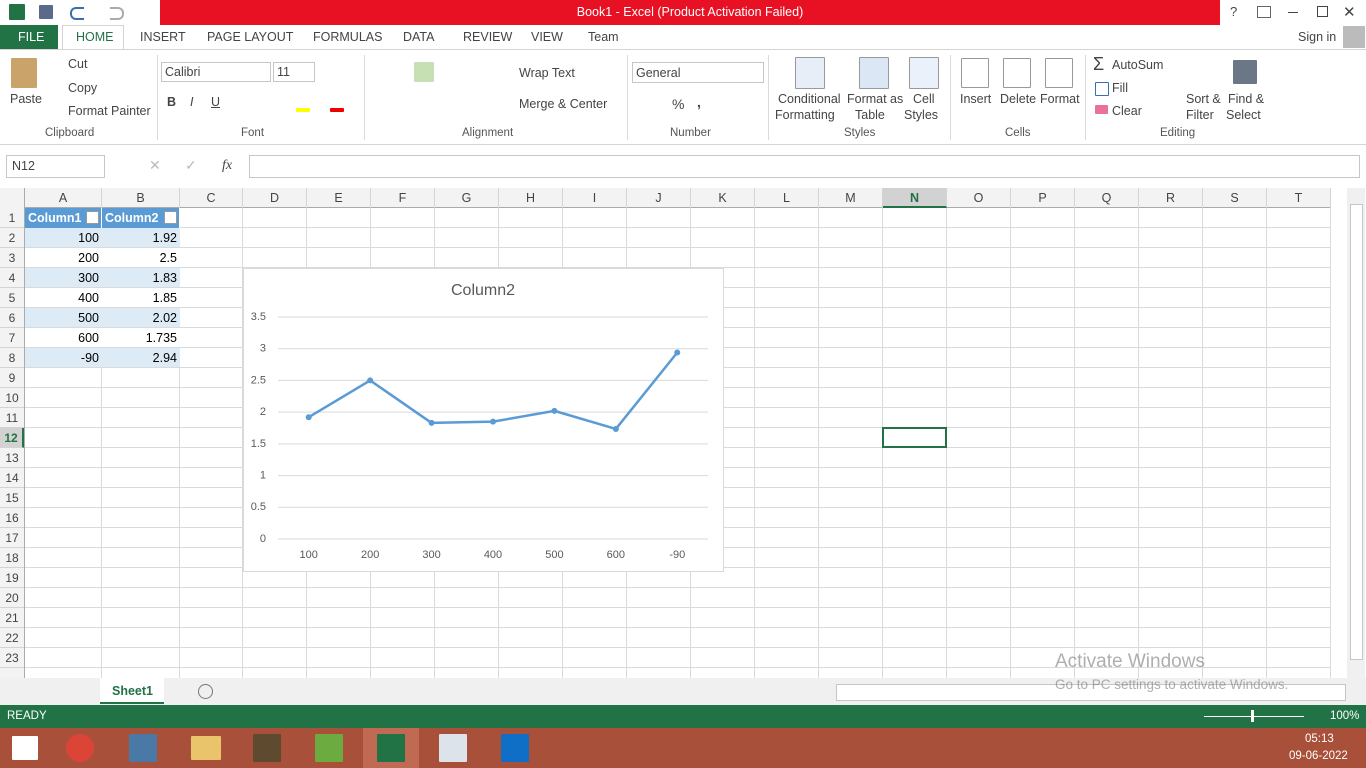  I want to click on row-header: 21, so click(12, 618).